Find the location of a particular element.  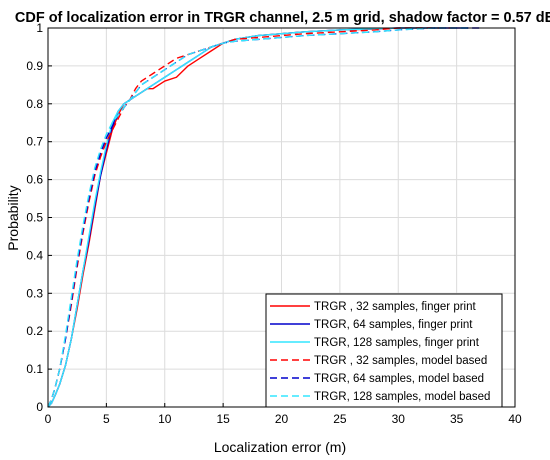

legend-box is located at coordinates (384, 350).